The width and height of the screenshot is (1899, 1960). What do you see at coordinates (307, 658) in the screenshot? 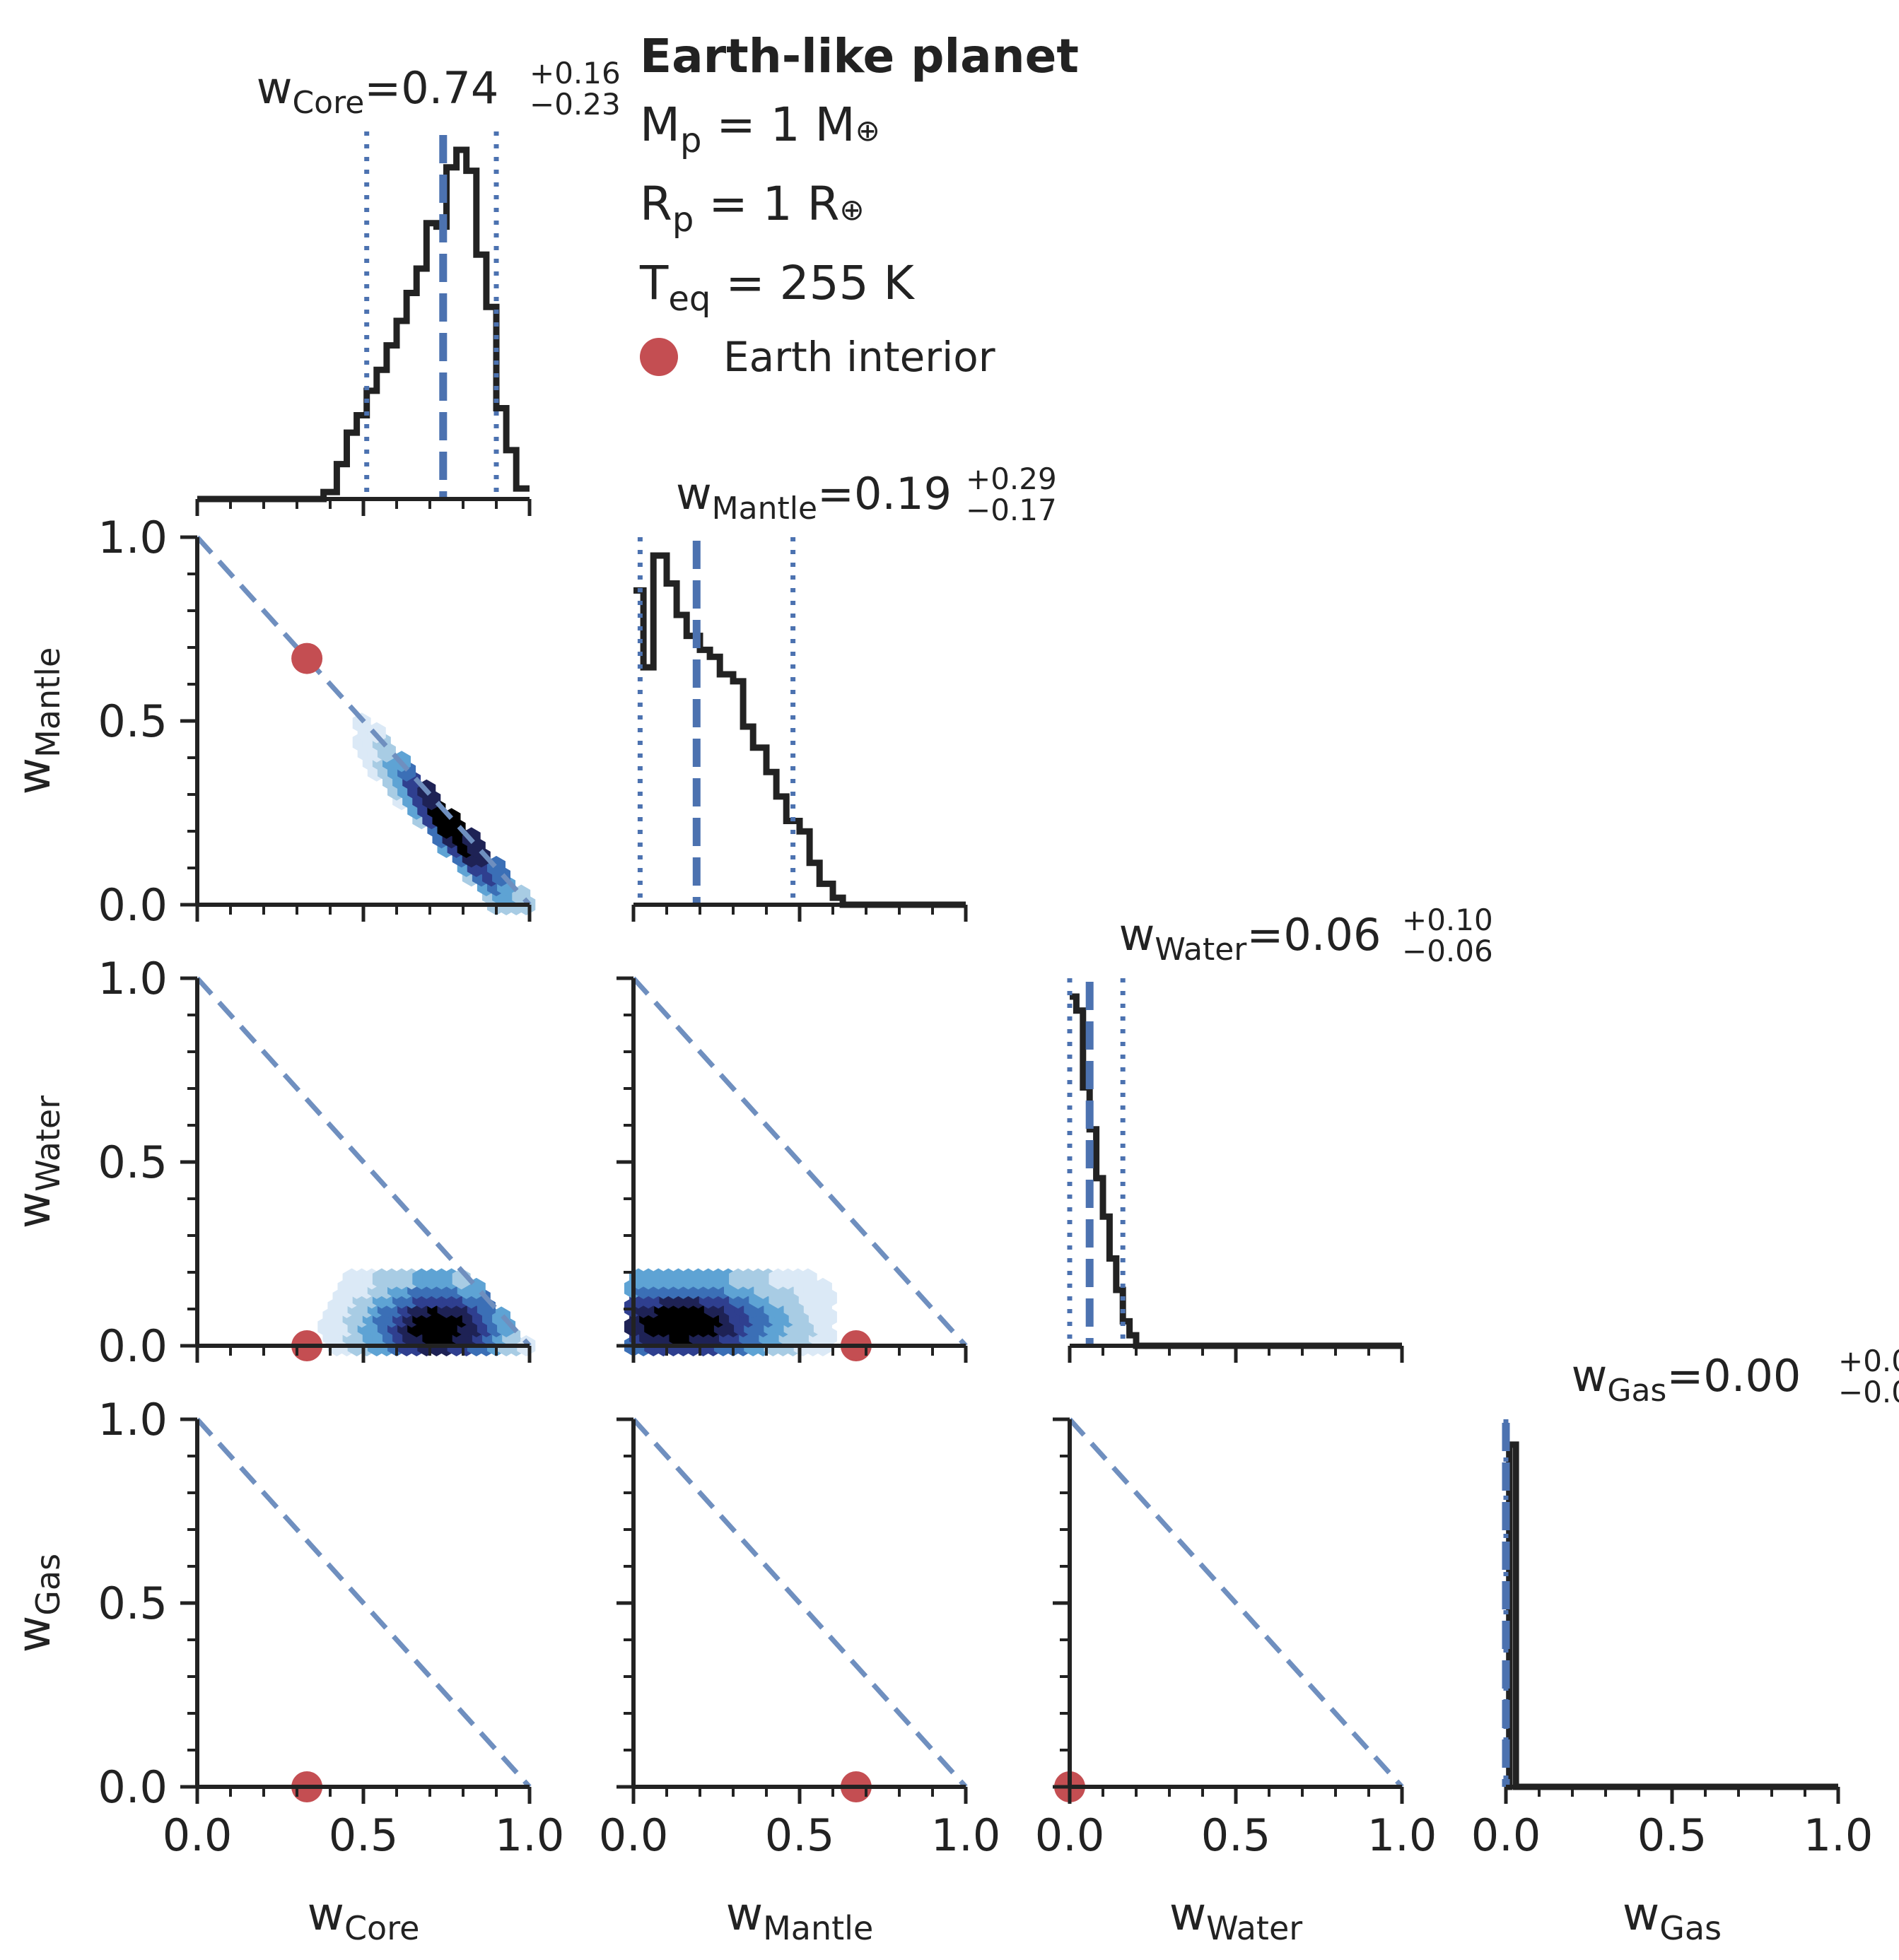
I see `earth-interior-marker` at bounding box center [307, 658].